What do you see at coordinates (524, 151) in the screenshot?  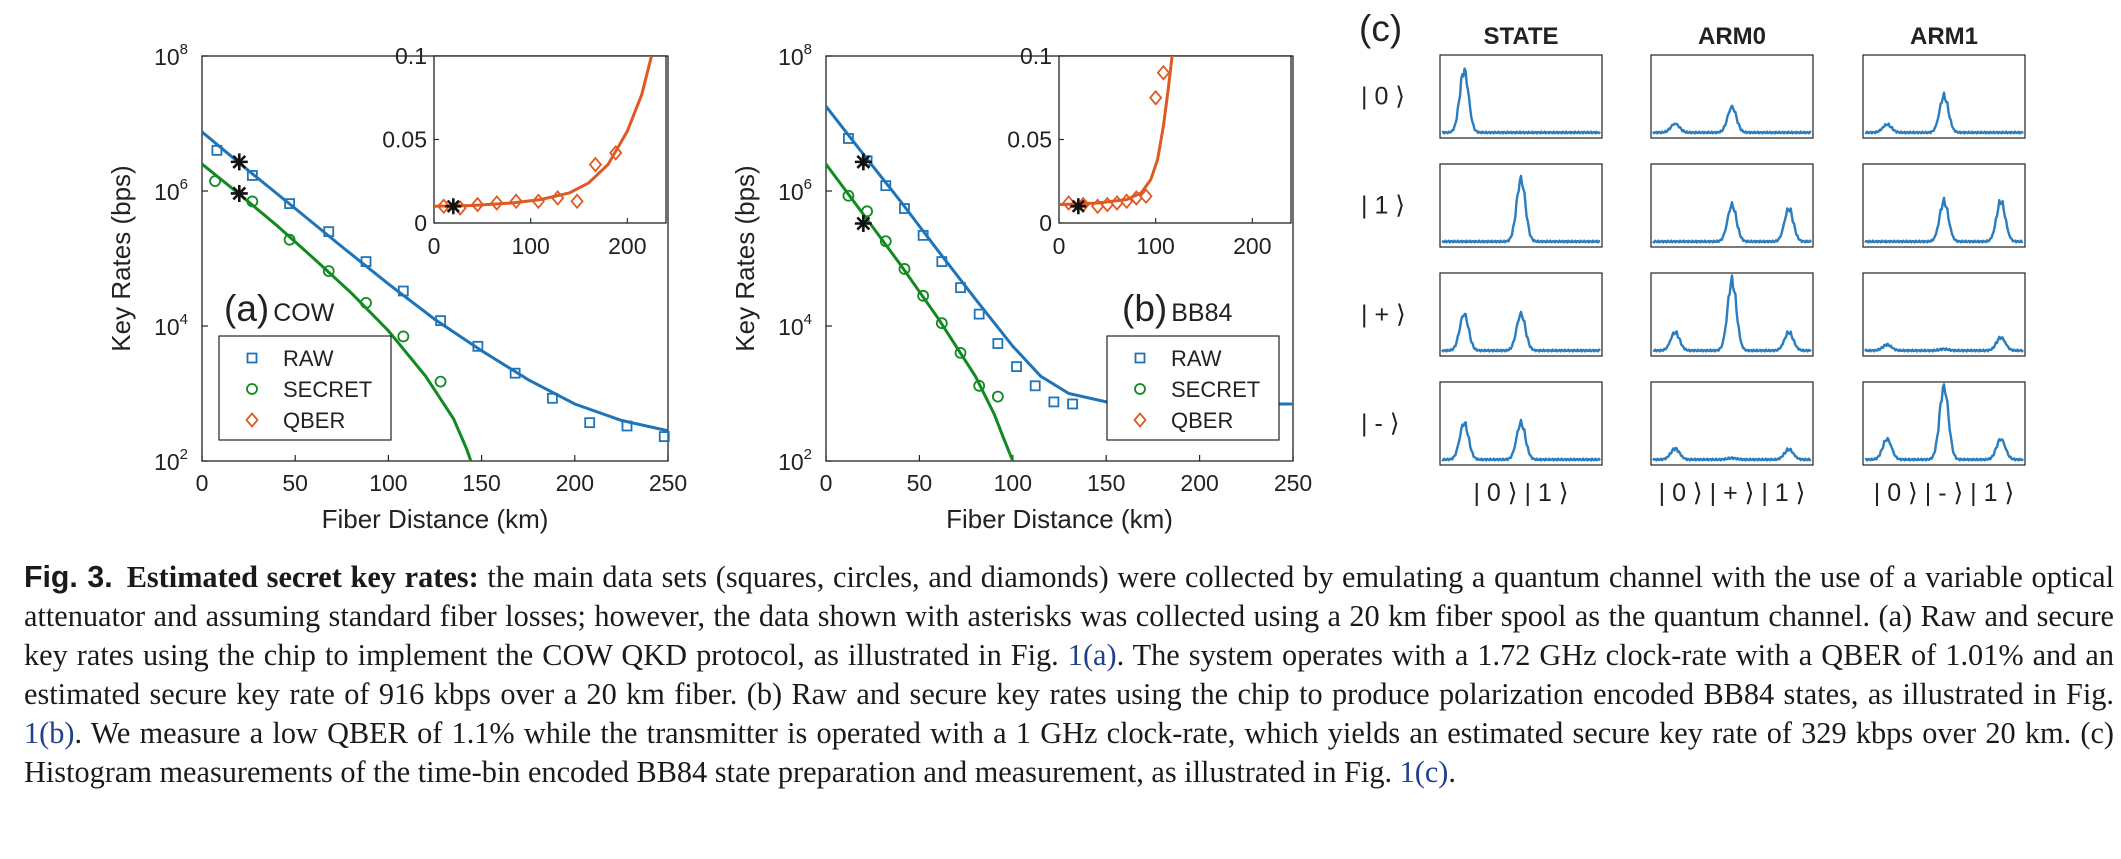 I see `inset-qber: 0 100 200 0 0.05 0.1` at bounding box center [524, 151].